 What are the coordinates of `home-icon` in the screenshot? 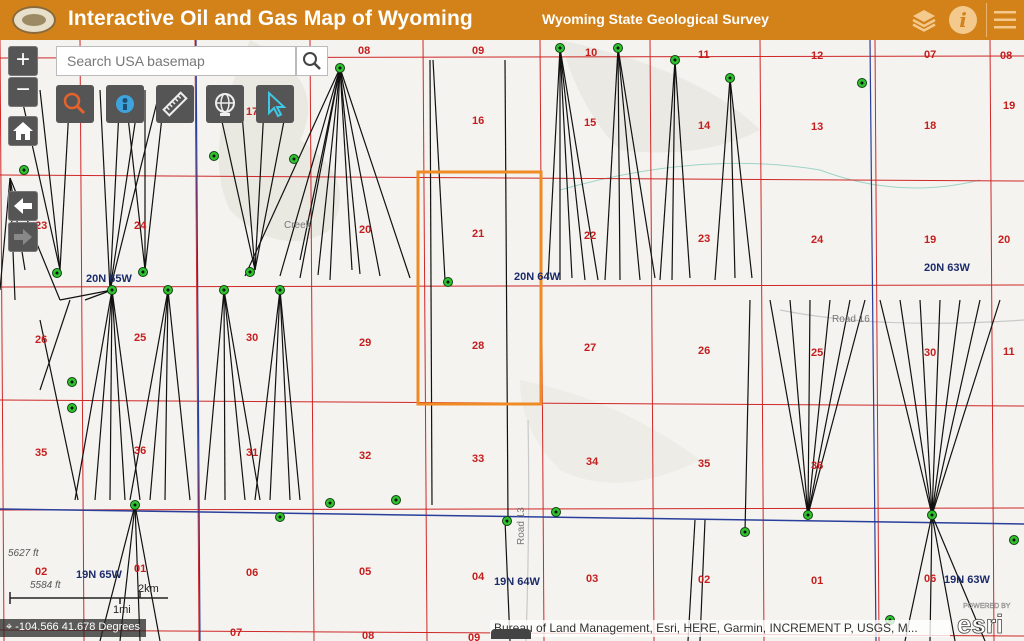 It's located at (23, 131).